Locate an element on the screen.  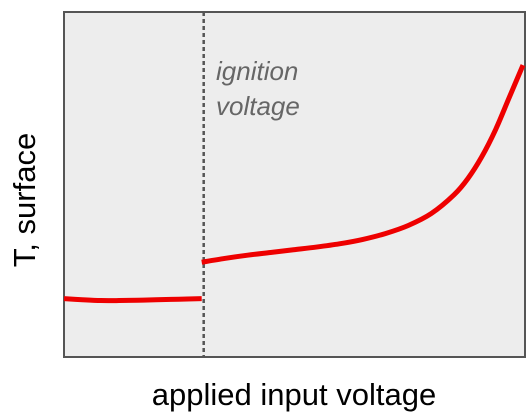
x-axis-label: applied input voltage is located at coordinates (294, 394).